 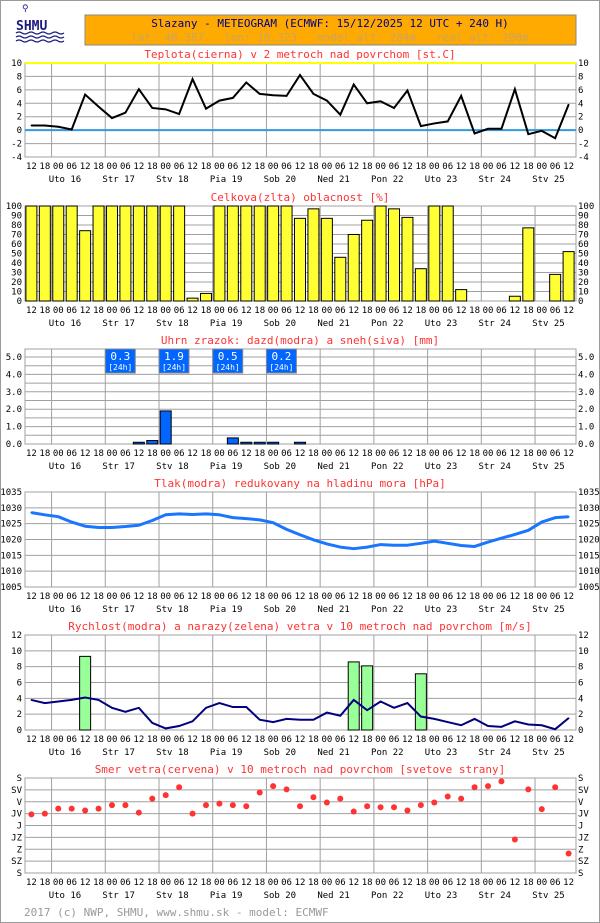 What do you see at coordinates (226, 610) in the screenshot?
I see `day-label: Pia 19` at bounding box center [226, 610].